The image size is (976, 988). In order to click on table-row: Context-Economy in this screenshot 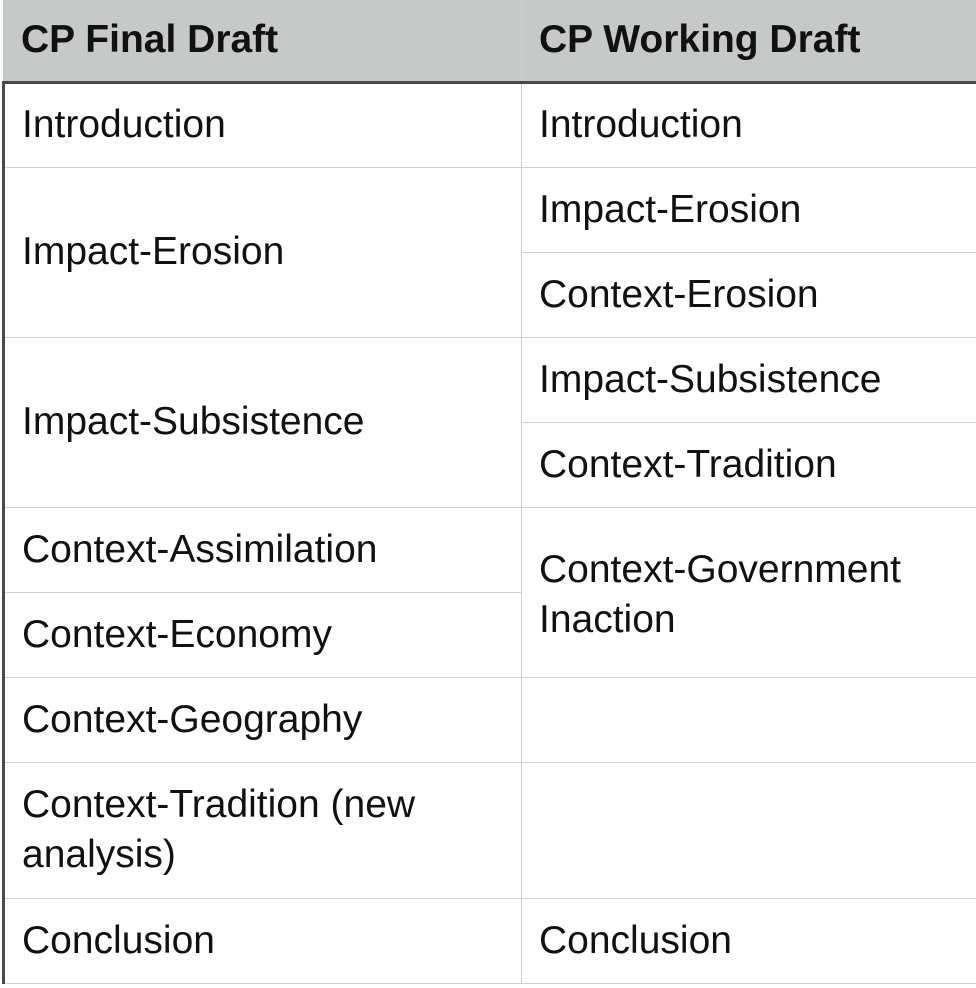, I will do `click(489, 635)`.